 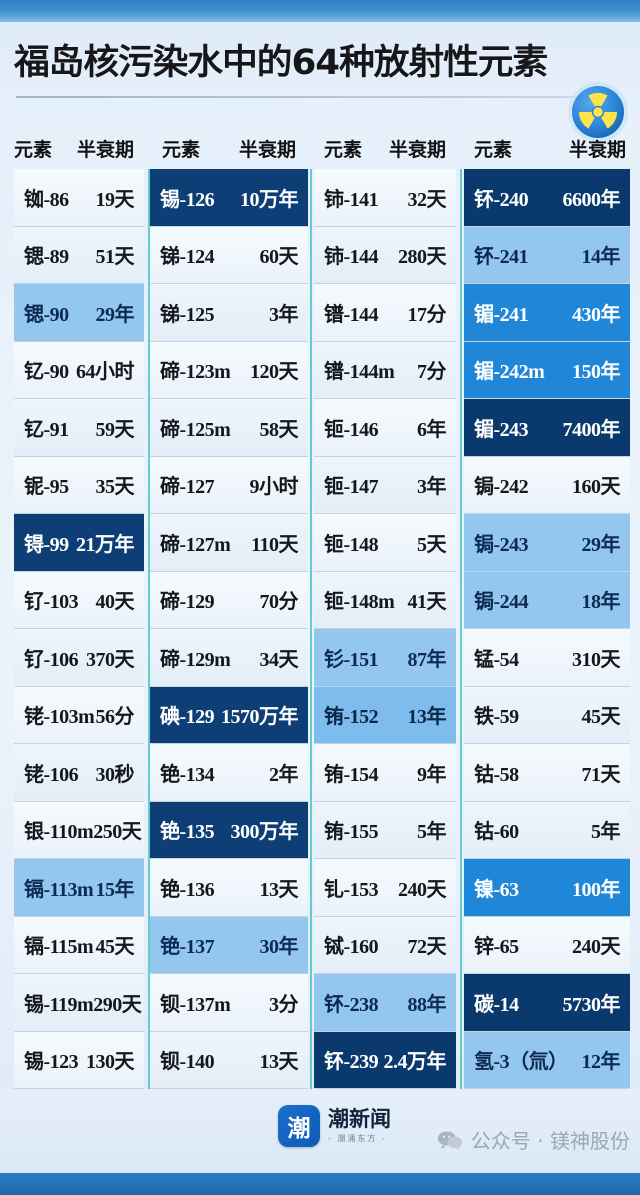 What do you see at coordinates (187, 487) in the screenshot?
I see `nuclide-name: 碲-127` at bounding box center [187, 487].